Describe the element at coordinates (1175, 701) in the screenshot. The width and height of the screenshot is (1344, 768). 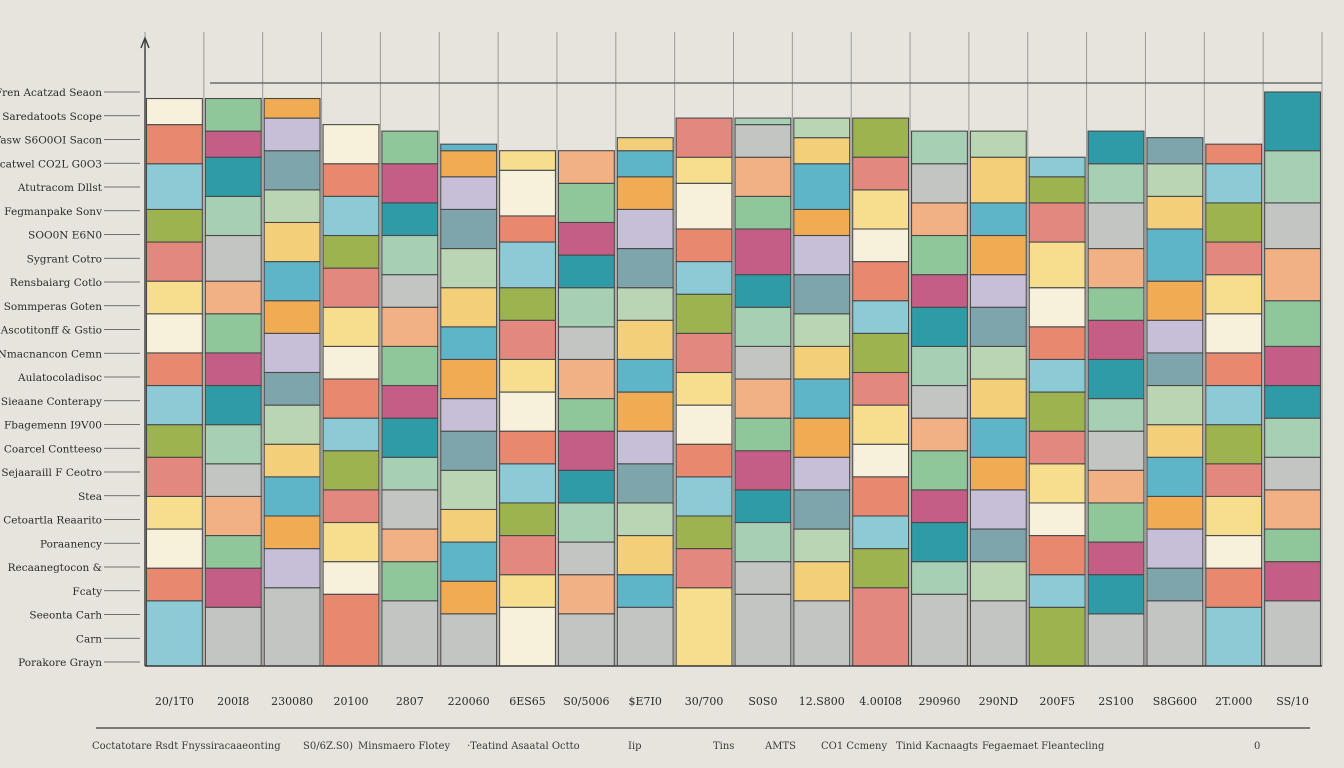
I see `x-axis-label: S8G600` at that location.